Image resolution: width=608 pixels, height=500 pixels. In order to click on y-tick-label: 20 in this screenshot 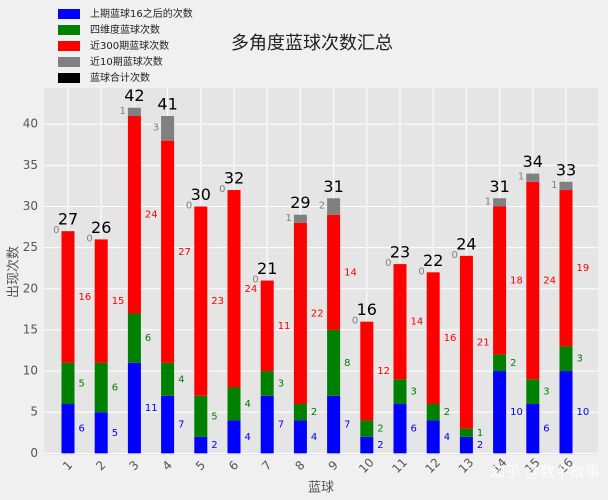, I will do `click(30, 288)`.